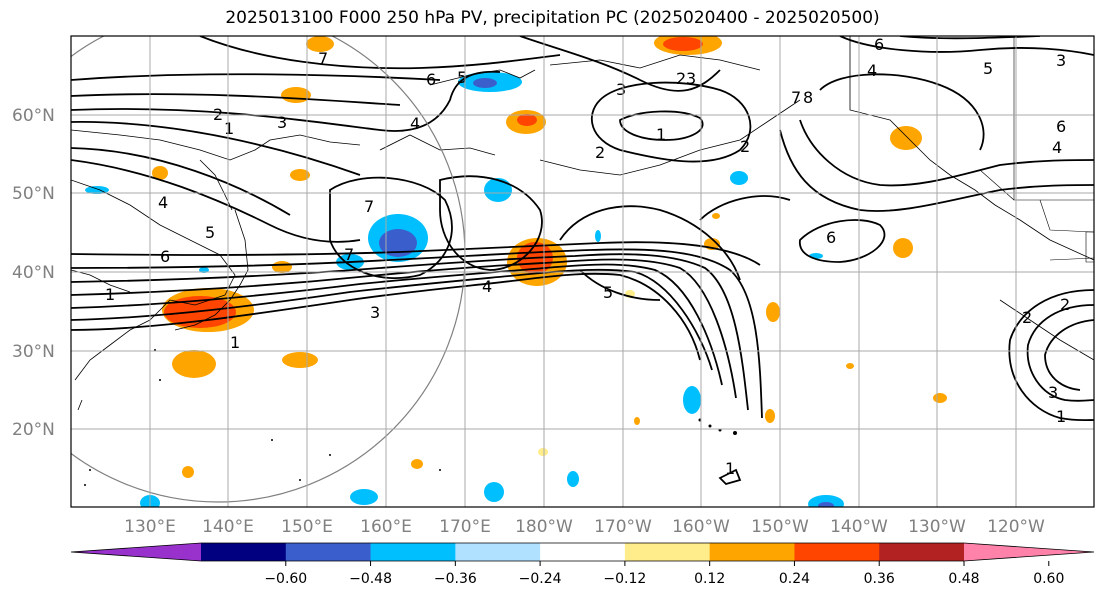 The image size is (1105, 601). I want to click on lon-label: 130°E, so click(150, 527).